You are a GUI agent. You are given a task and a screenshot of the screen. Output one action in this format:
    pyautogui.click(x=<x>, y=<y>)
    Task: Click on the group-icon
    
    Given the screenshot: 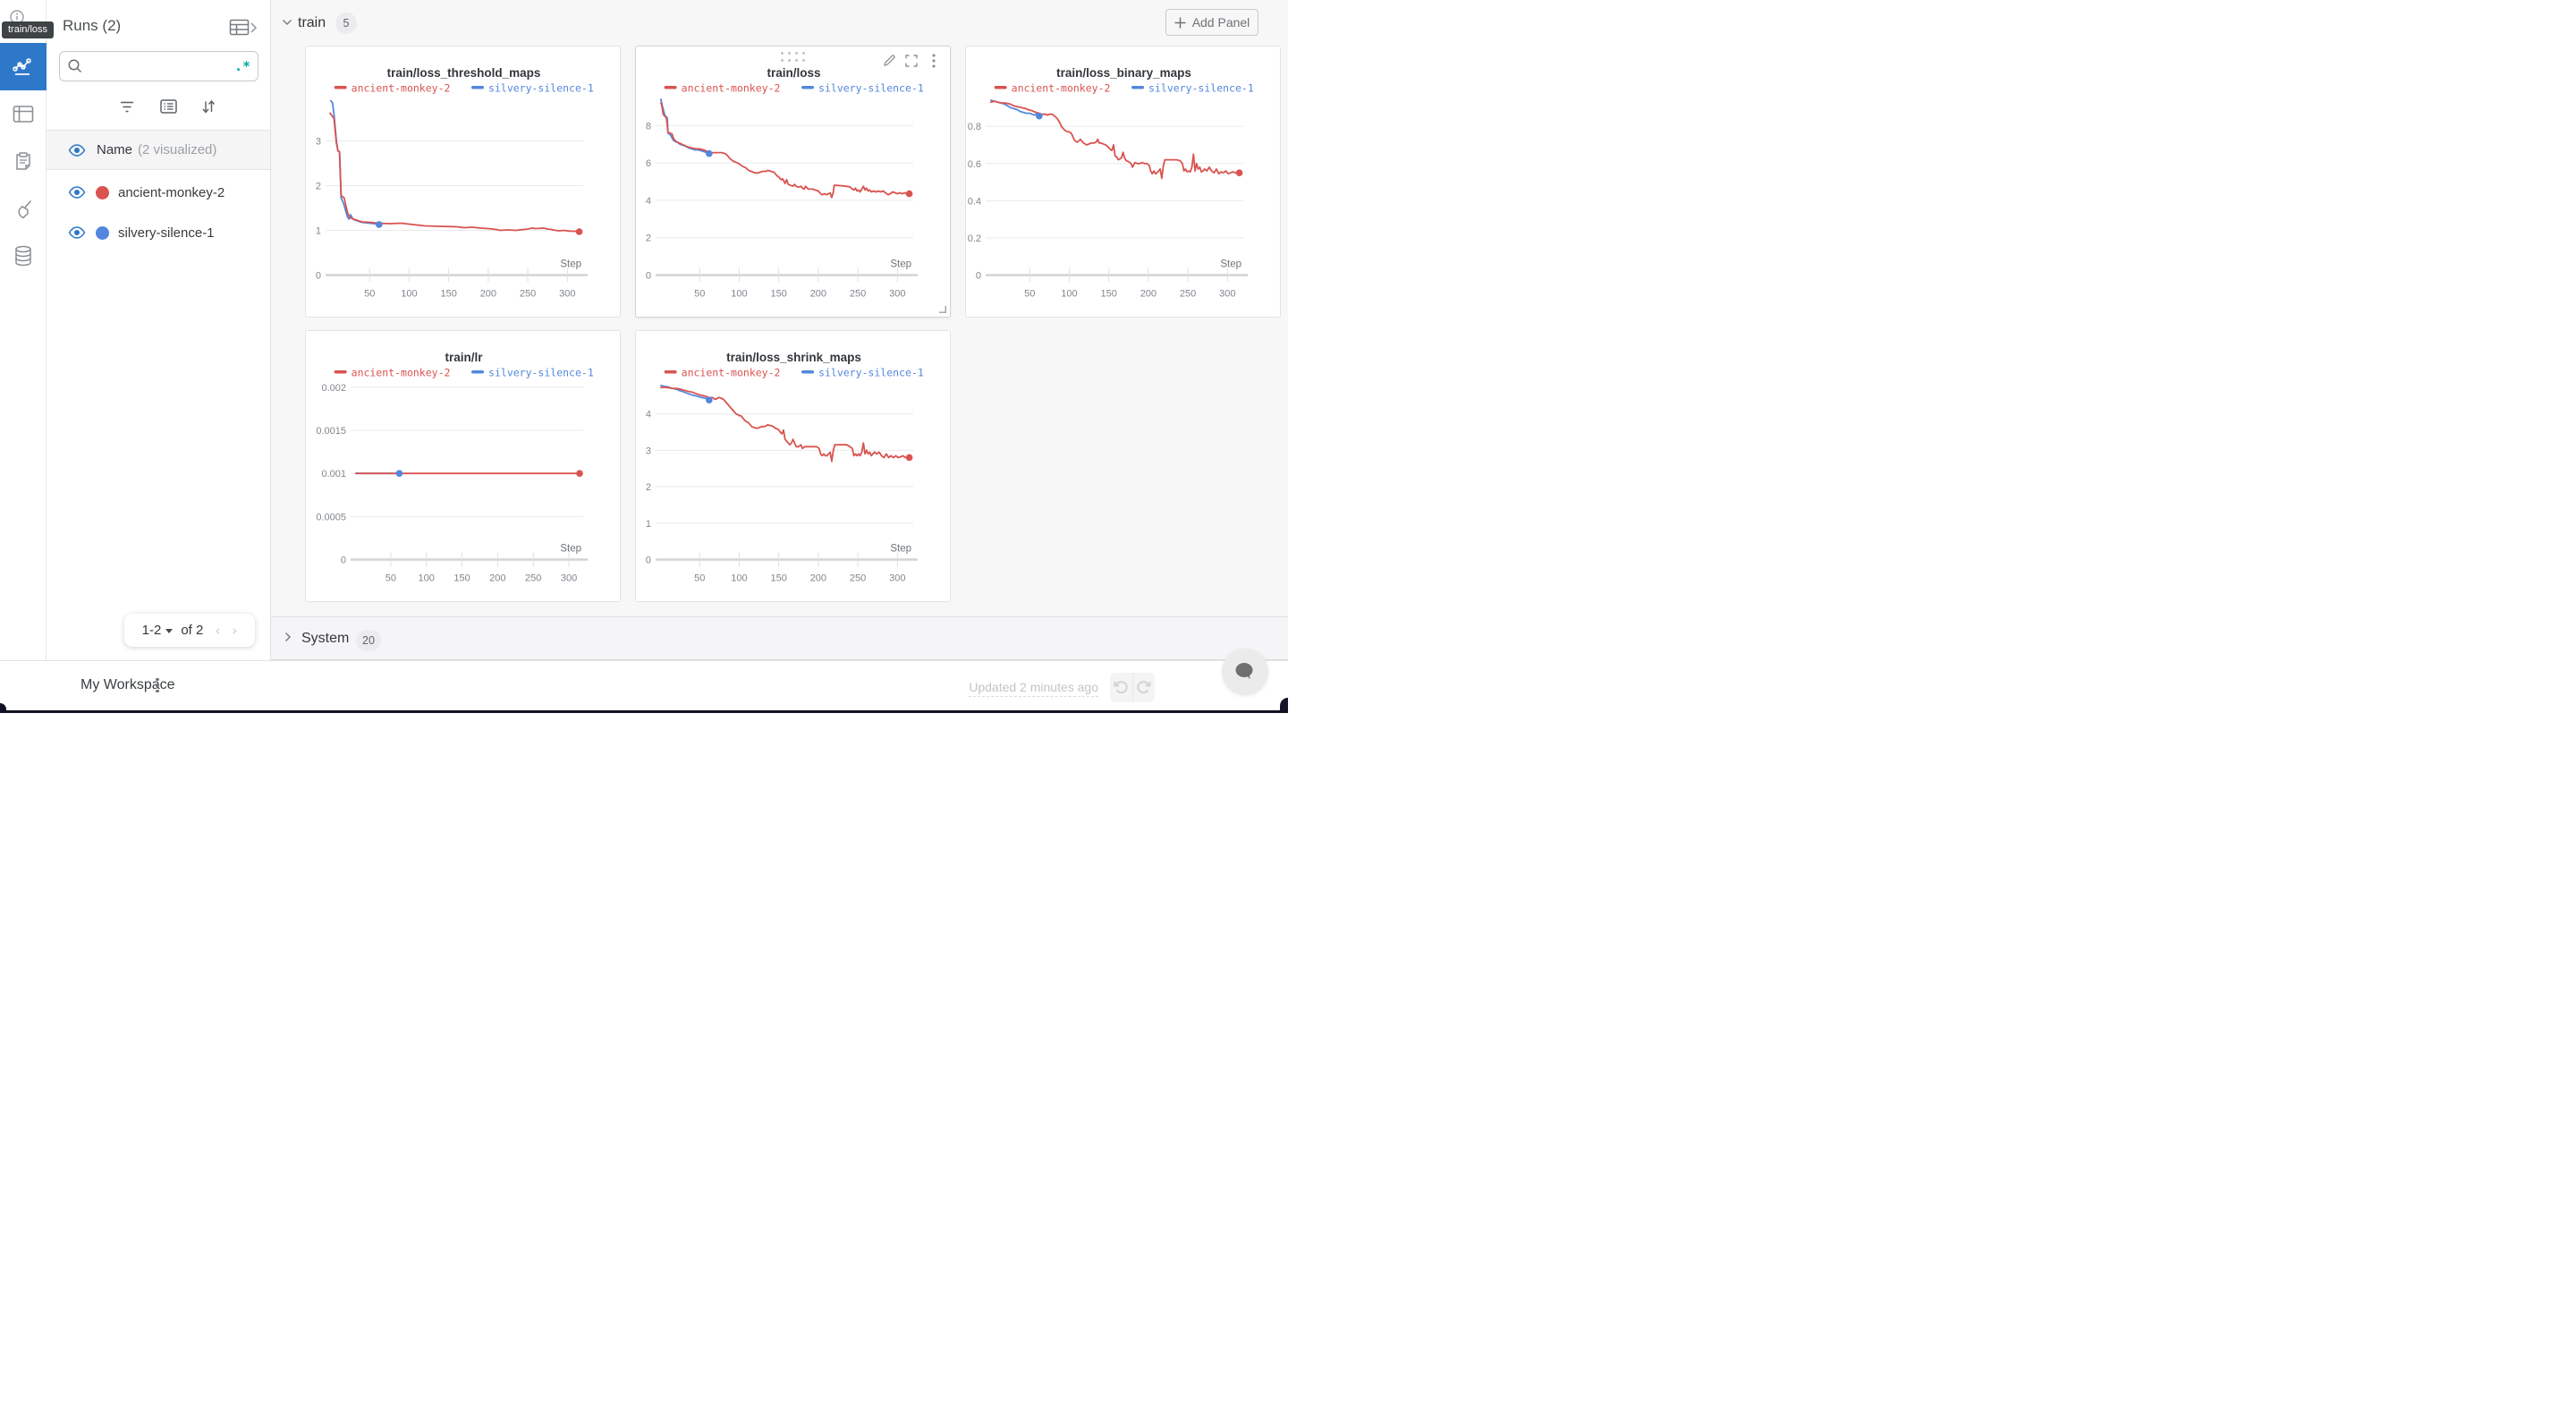 What is the action you would take?
    pyautogui.click(x=168, y=107)
    